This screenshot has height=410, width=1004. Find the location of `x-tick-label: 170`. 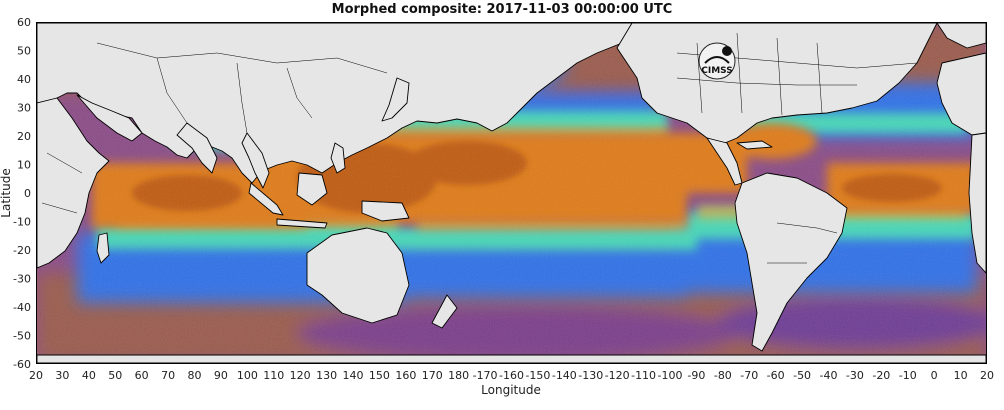

x-tick-label: 170 is located at coordinates (432, 375).